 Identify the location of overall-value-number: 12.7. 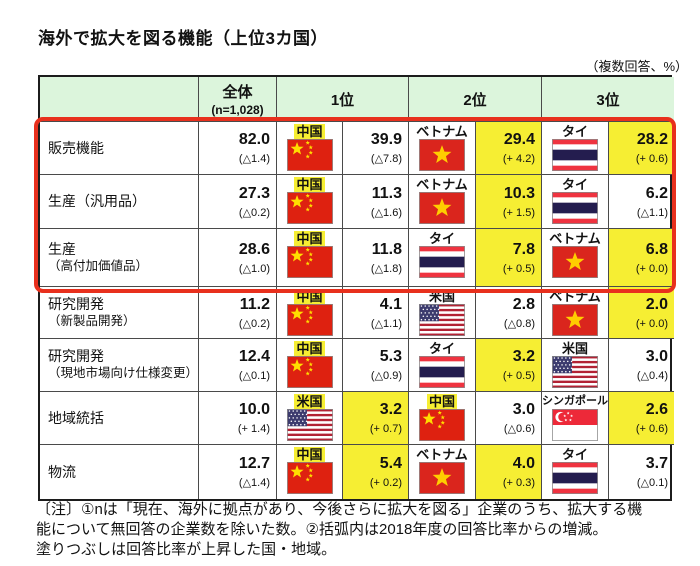
(254, 463).